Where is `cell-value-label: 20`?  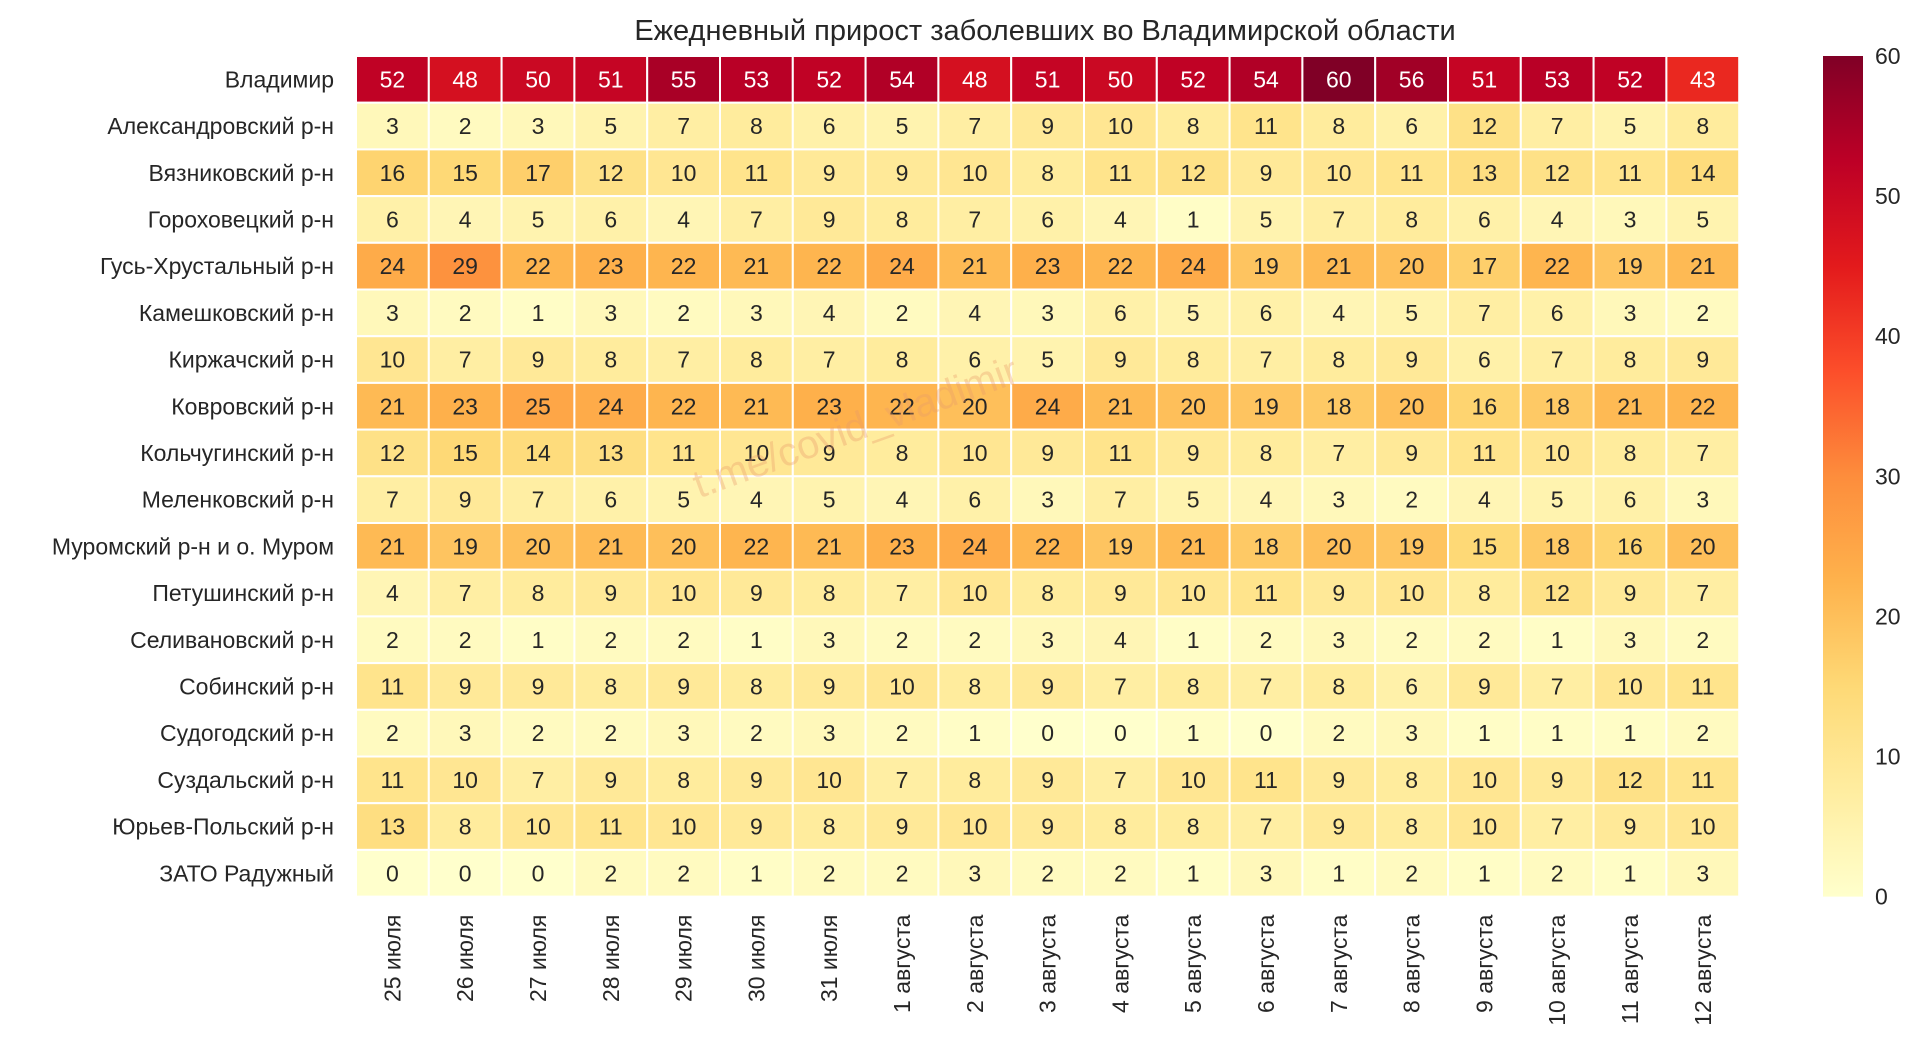 cell-value-label: 20 is located at coordinates (975, 406).